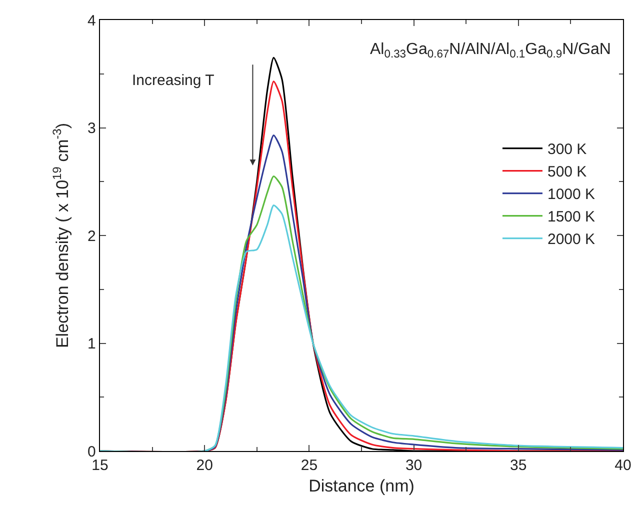  Describe the element at coordinates (92, 344) in the screenshot. I see `y-tick-label: 1` at that location.